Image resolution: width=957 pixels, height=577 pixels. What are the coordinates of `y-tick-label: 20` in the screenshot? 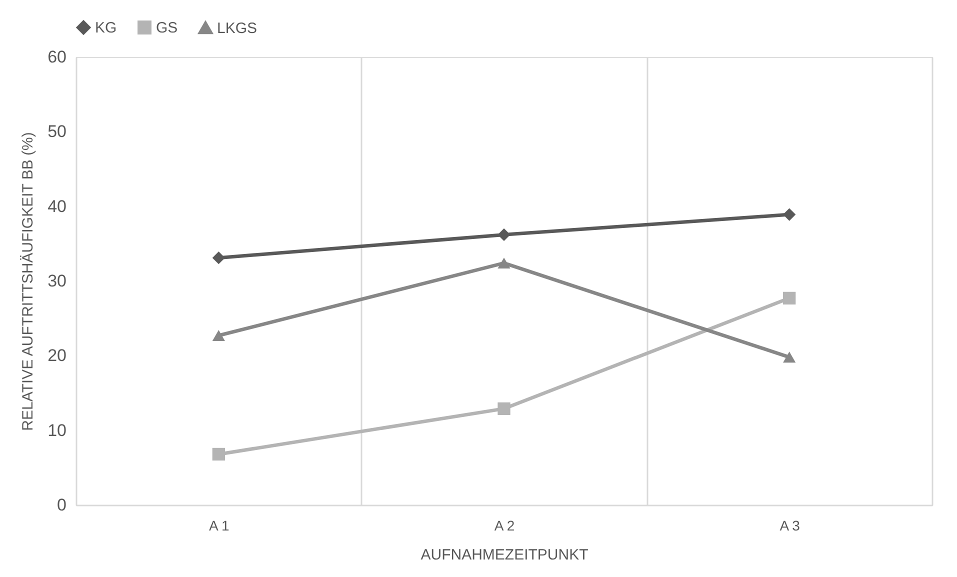 It's located at (57, 356).